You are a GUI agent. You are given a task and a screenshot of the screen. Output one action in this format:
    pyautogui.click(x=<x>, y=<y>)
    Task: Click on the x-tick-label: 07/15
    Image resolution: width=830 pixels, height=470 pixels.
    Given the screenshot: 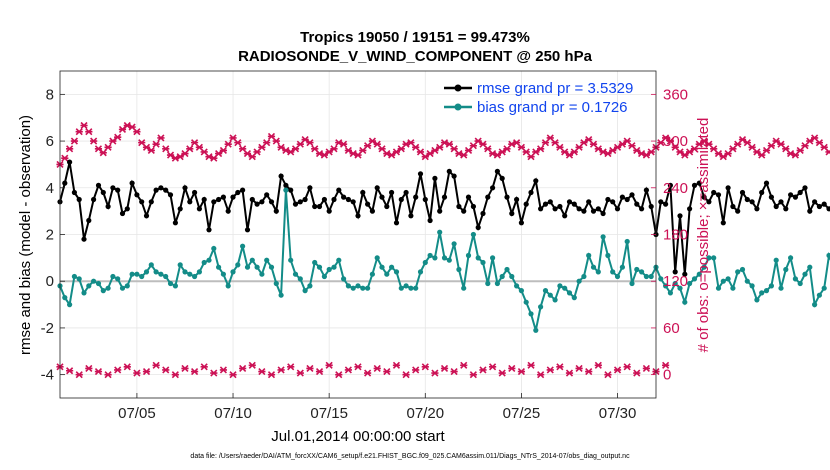 What is the action you would take?
    pyautogui.click(x=329, y=413)
    